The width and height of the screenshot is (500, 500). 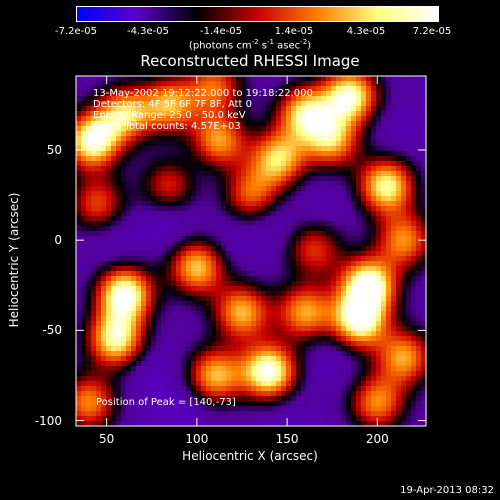 What do you see at coordinates (166, 402) in the screenshot?
I see `peak-position-text: Position of Peak = [140,-73]` at bounding box center [166, 402].